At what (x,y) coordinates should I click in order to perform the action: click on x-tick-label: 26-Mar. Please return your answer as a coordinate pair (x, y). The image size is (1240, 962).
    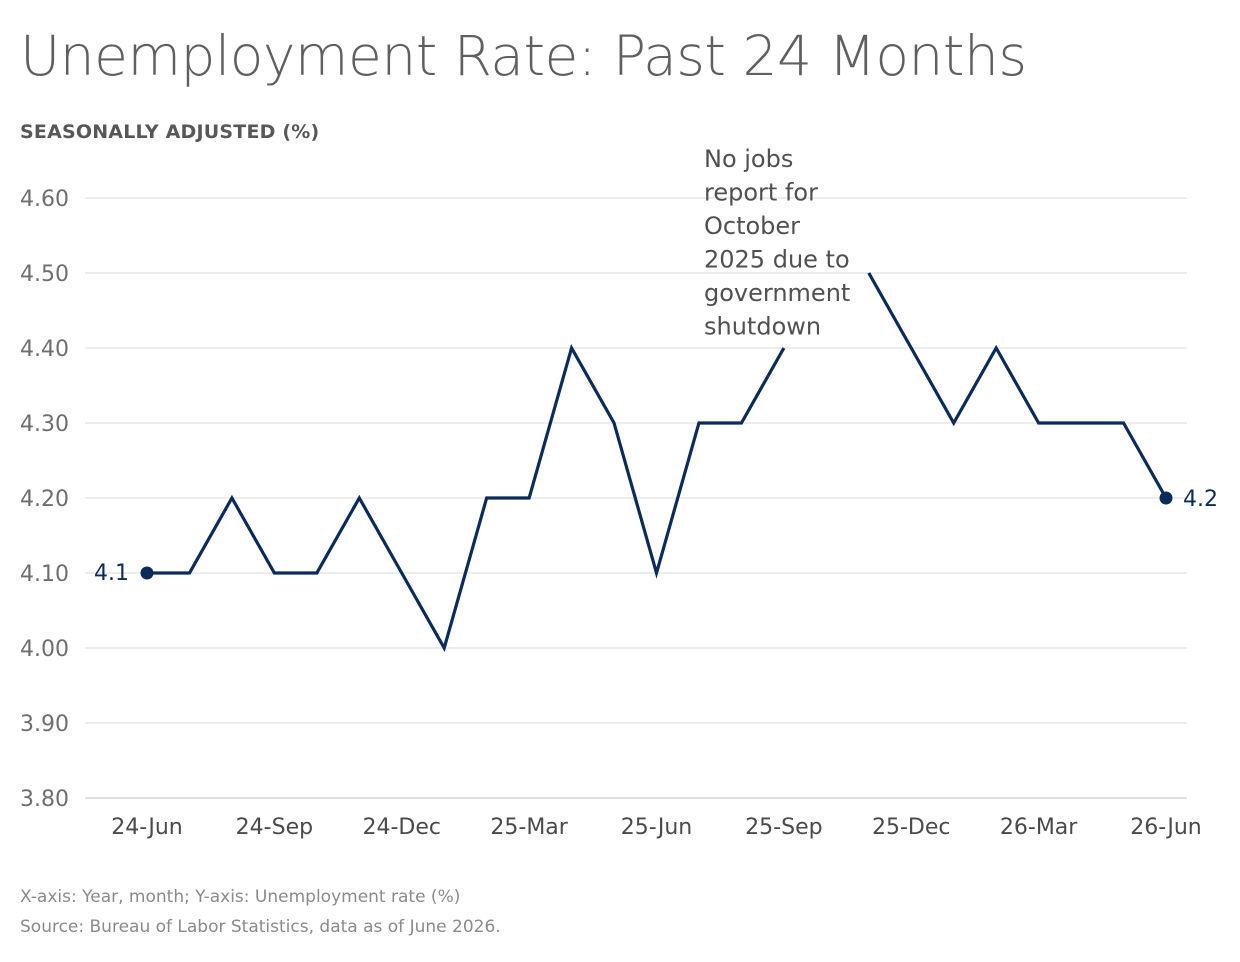
    Looking at the image, I should click on (1039, 827).